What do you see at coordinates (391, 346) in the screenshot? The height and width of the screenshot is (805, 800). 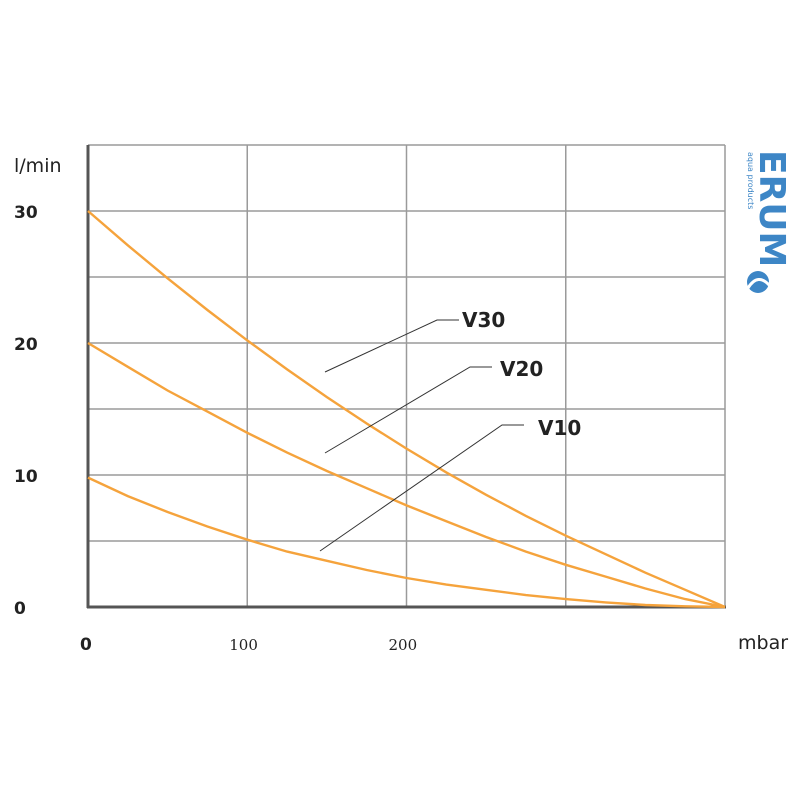 I see `leader-line-v30` at bounding box center [391, 346].